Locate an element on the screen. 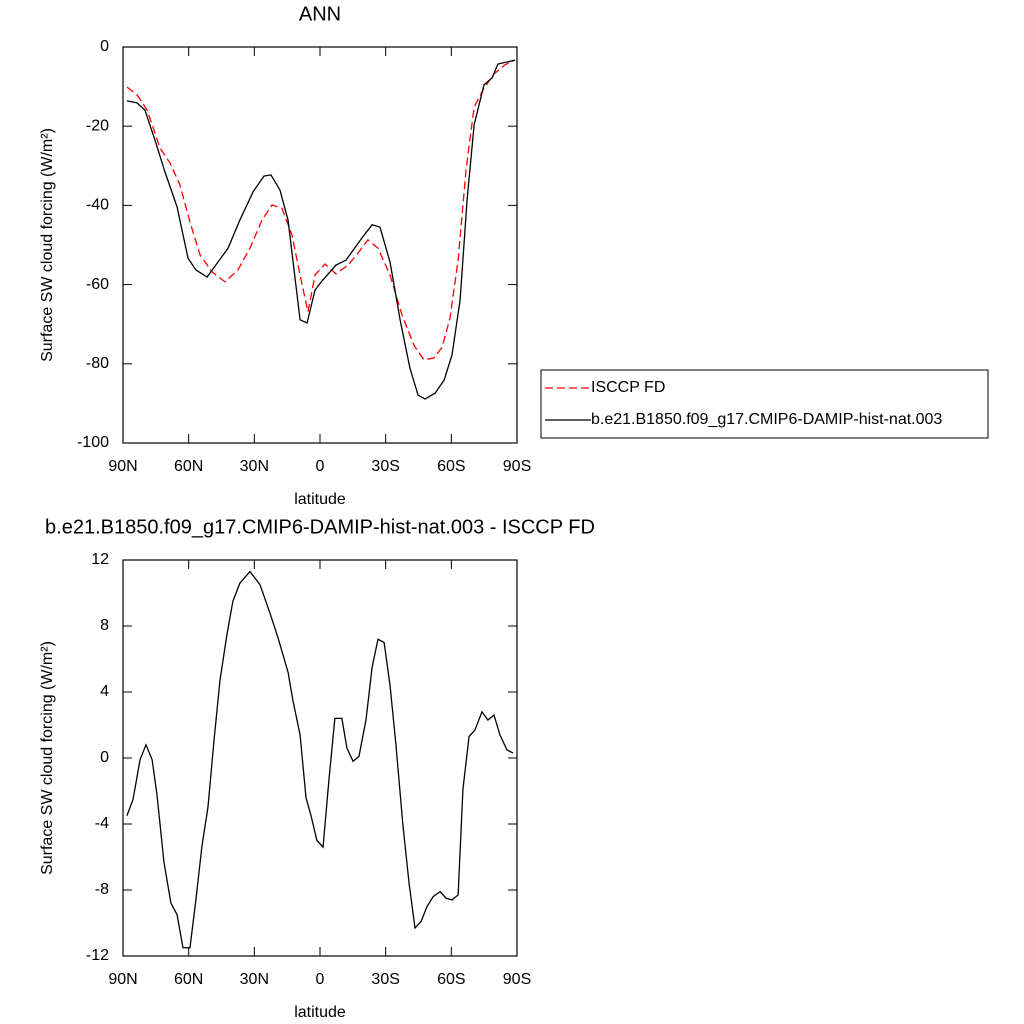 Image resolution: width=1024 pixels, height=1024 pixels. y-tick-label: 8 is located at coordinates (104, 625).